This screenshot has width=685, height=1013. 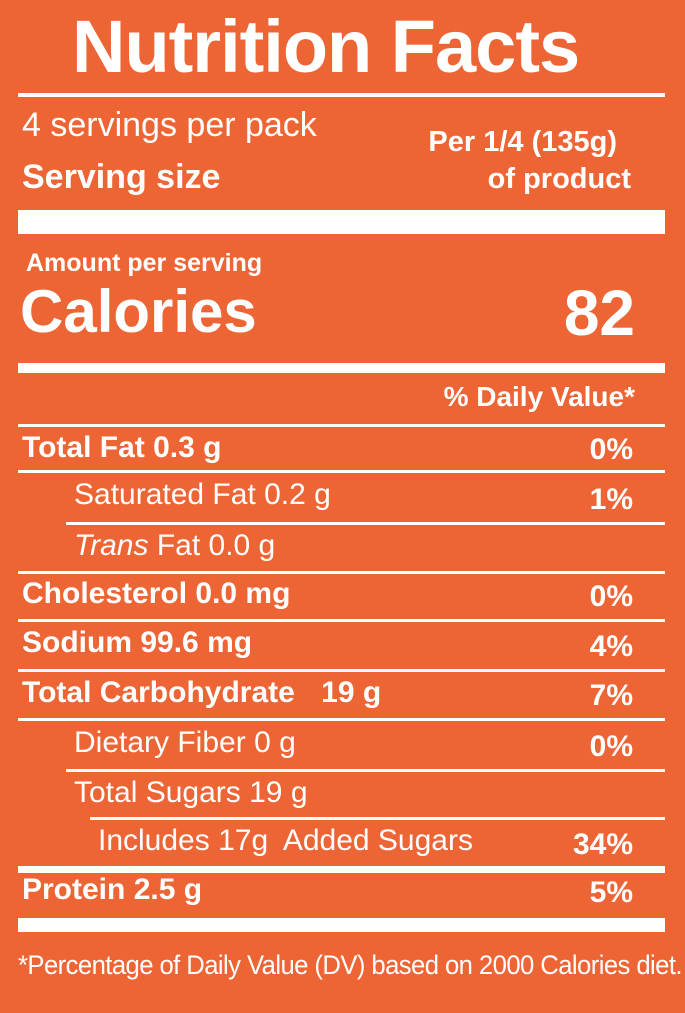 What do you see at coordinates (160, 742) in the screenshot?
I see `nutrient-label: Dietary Fiber` at bounding box center [160, 742].